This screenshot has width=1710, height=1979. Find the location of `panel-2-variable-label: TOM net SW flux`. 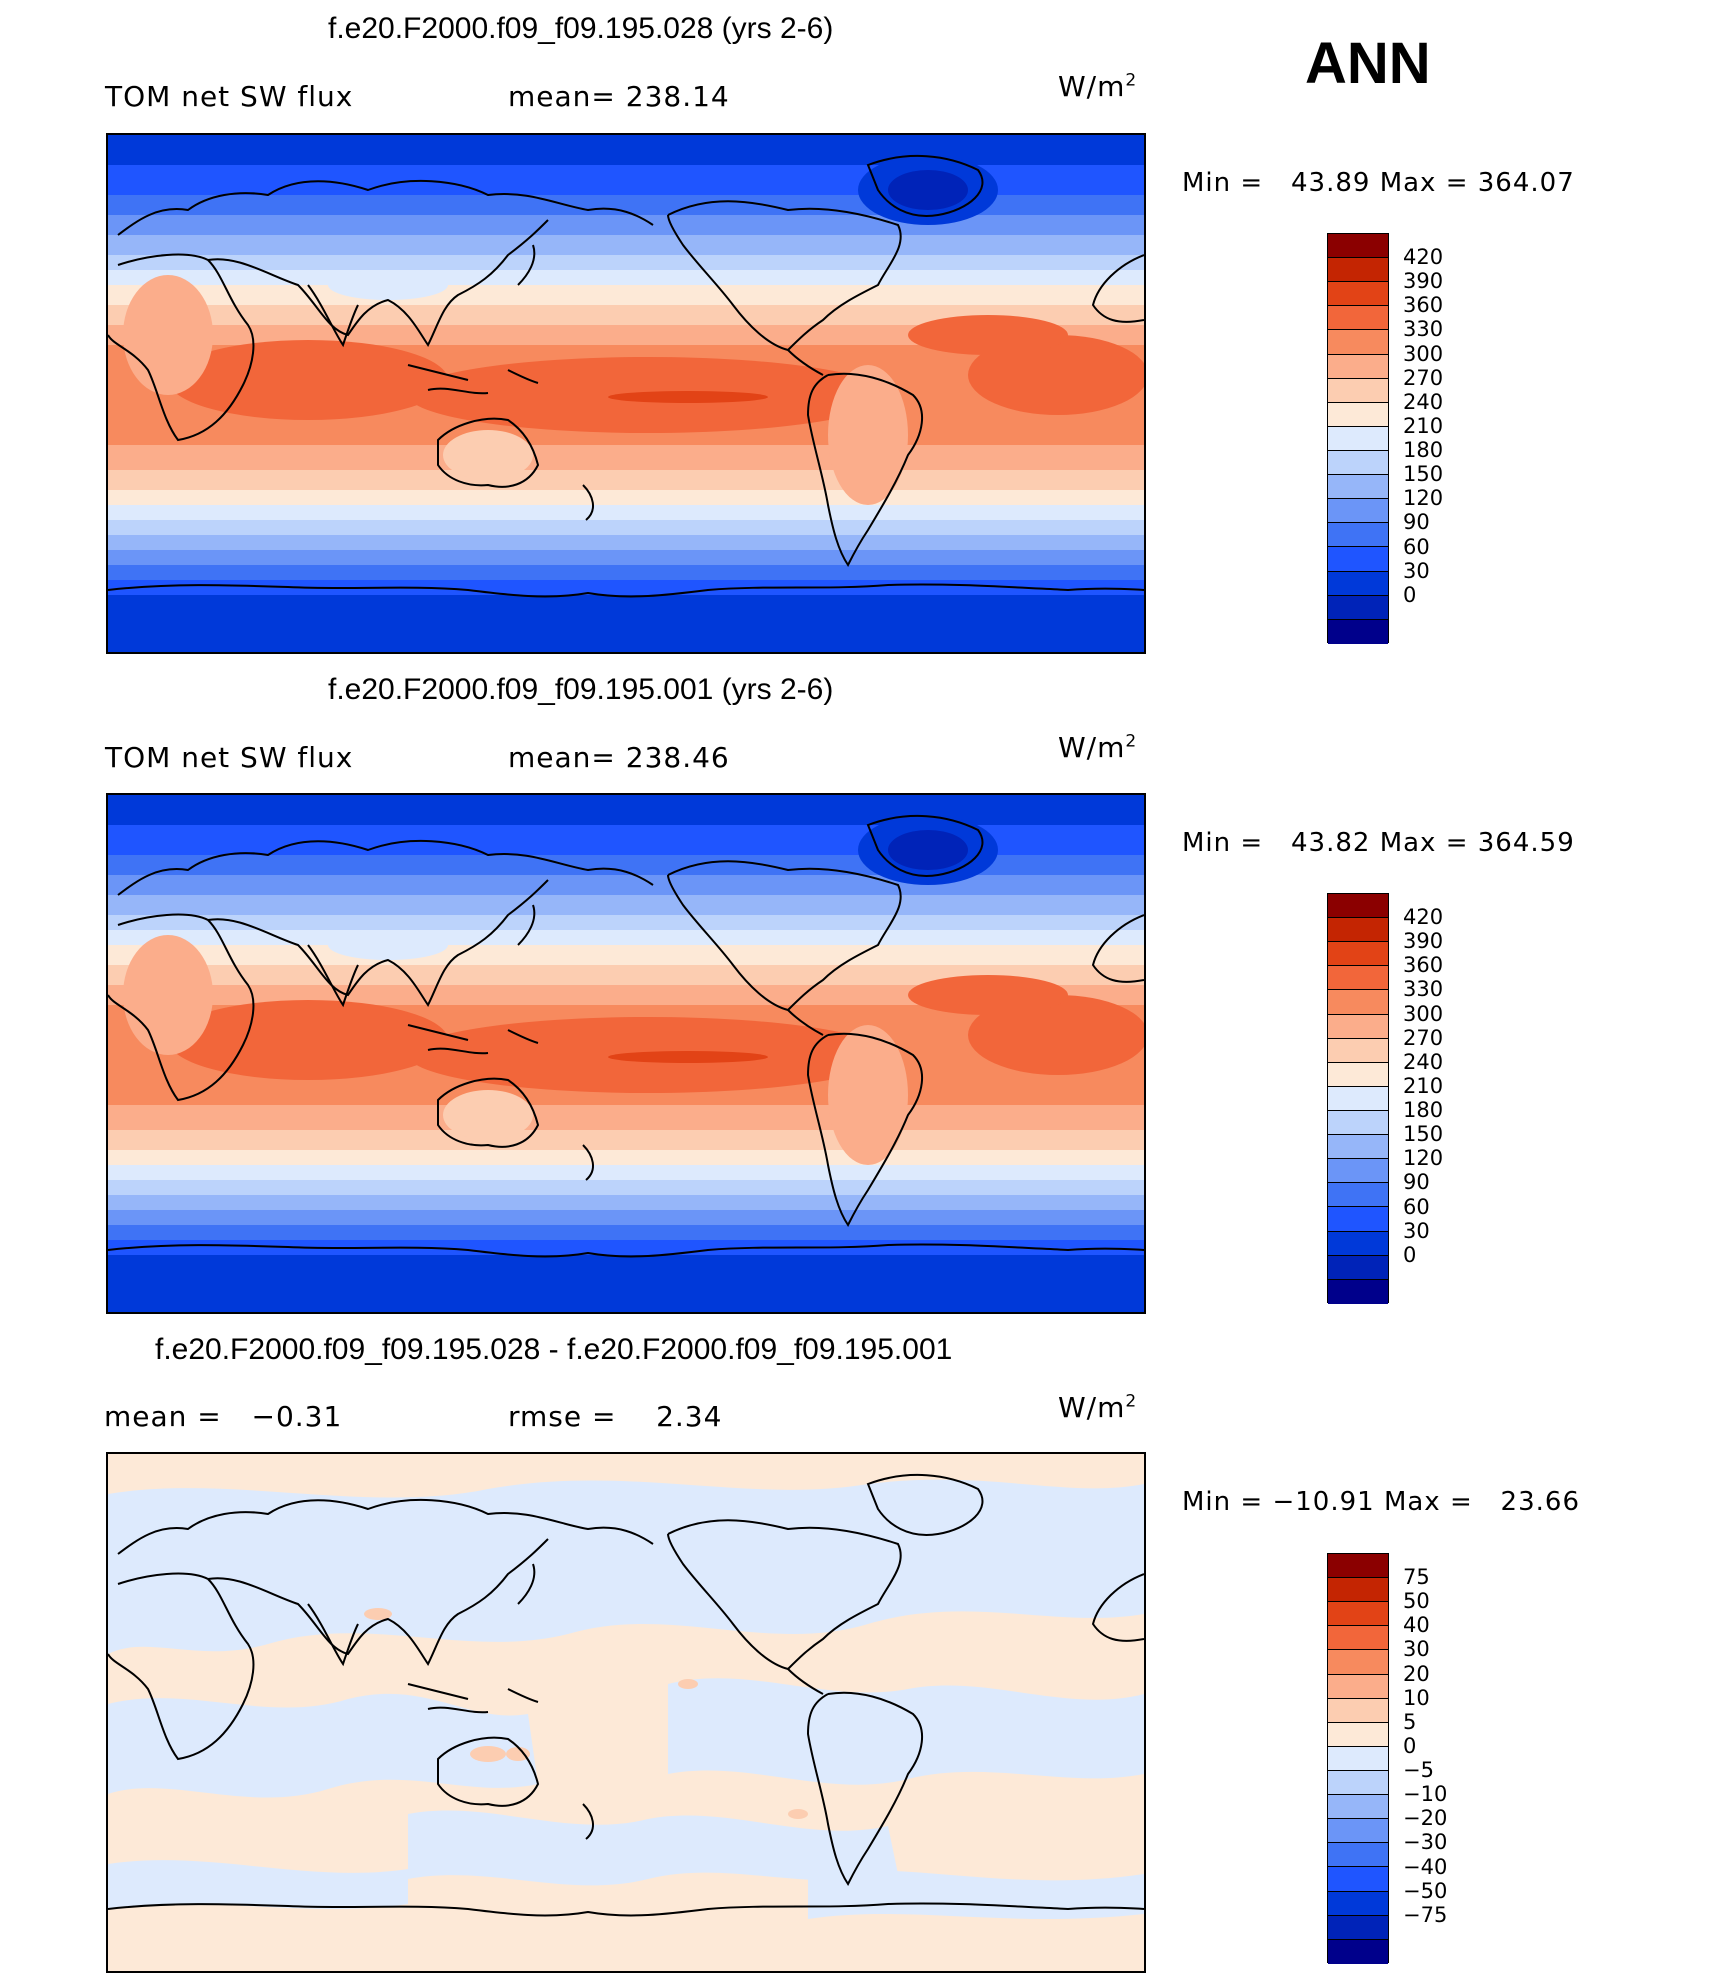

panel-2-variable-label: TOM net SW flux is located at coordinates (229, 757).